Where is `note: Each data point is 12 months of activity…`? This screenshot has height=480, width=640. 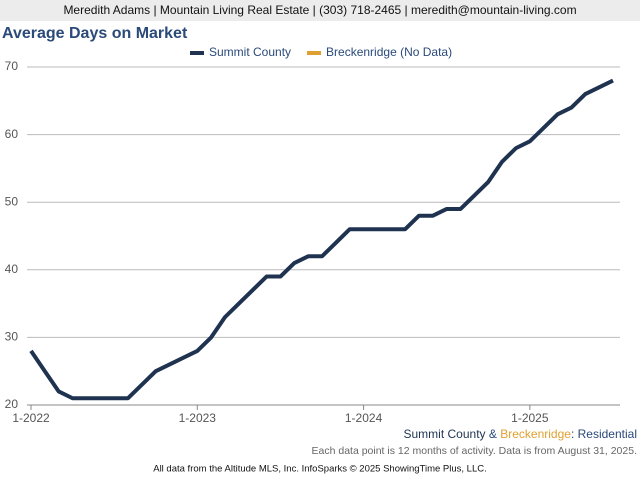
note: Each data point is 12 months of activity… is located at coordinates (475, 451).